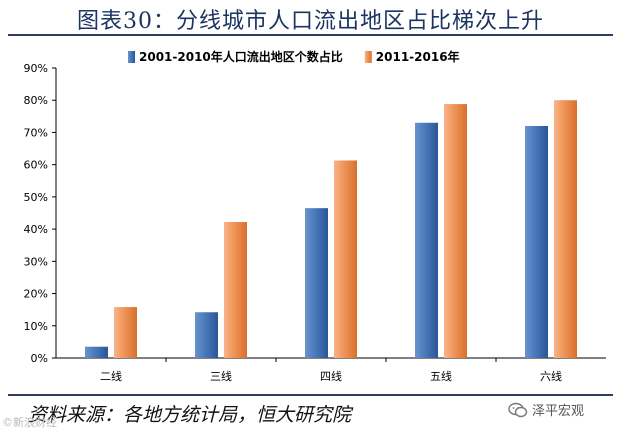 The image size is (621, 432). I want to click on y-tick-label: 40%, so click(36, 229).